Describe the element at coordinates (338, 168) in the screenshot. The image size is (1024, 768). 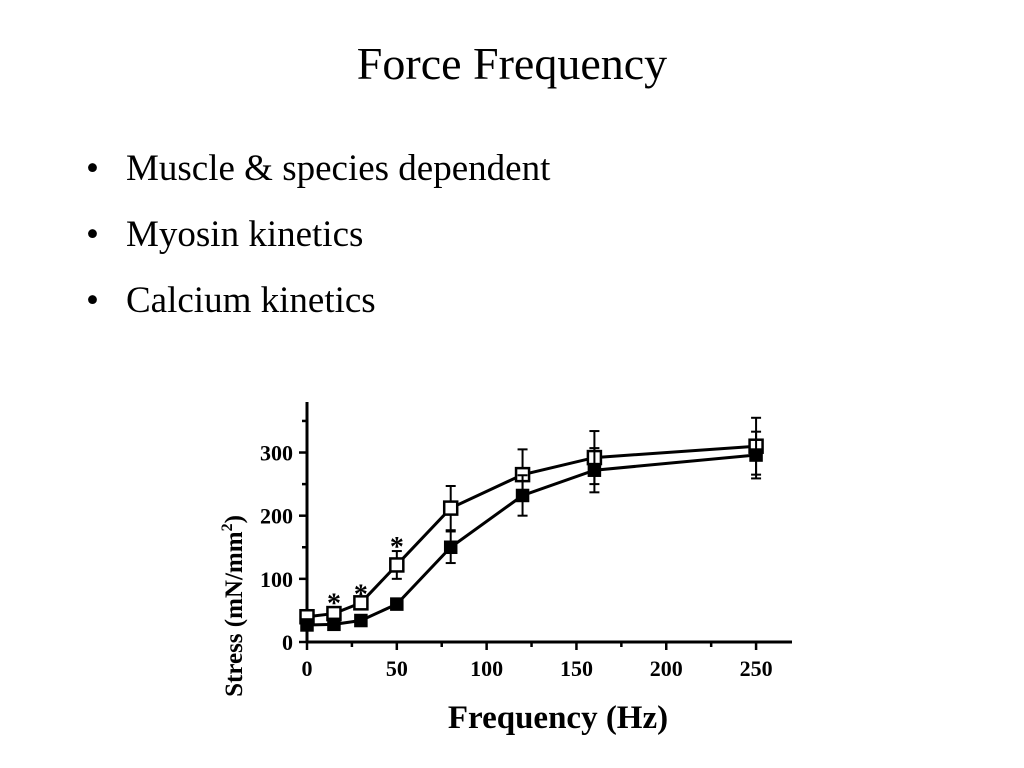
I see `bullet-text: Muscle & species dependent` at that location.